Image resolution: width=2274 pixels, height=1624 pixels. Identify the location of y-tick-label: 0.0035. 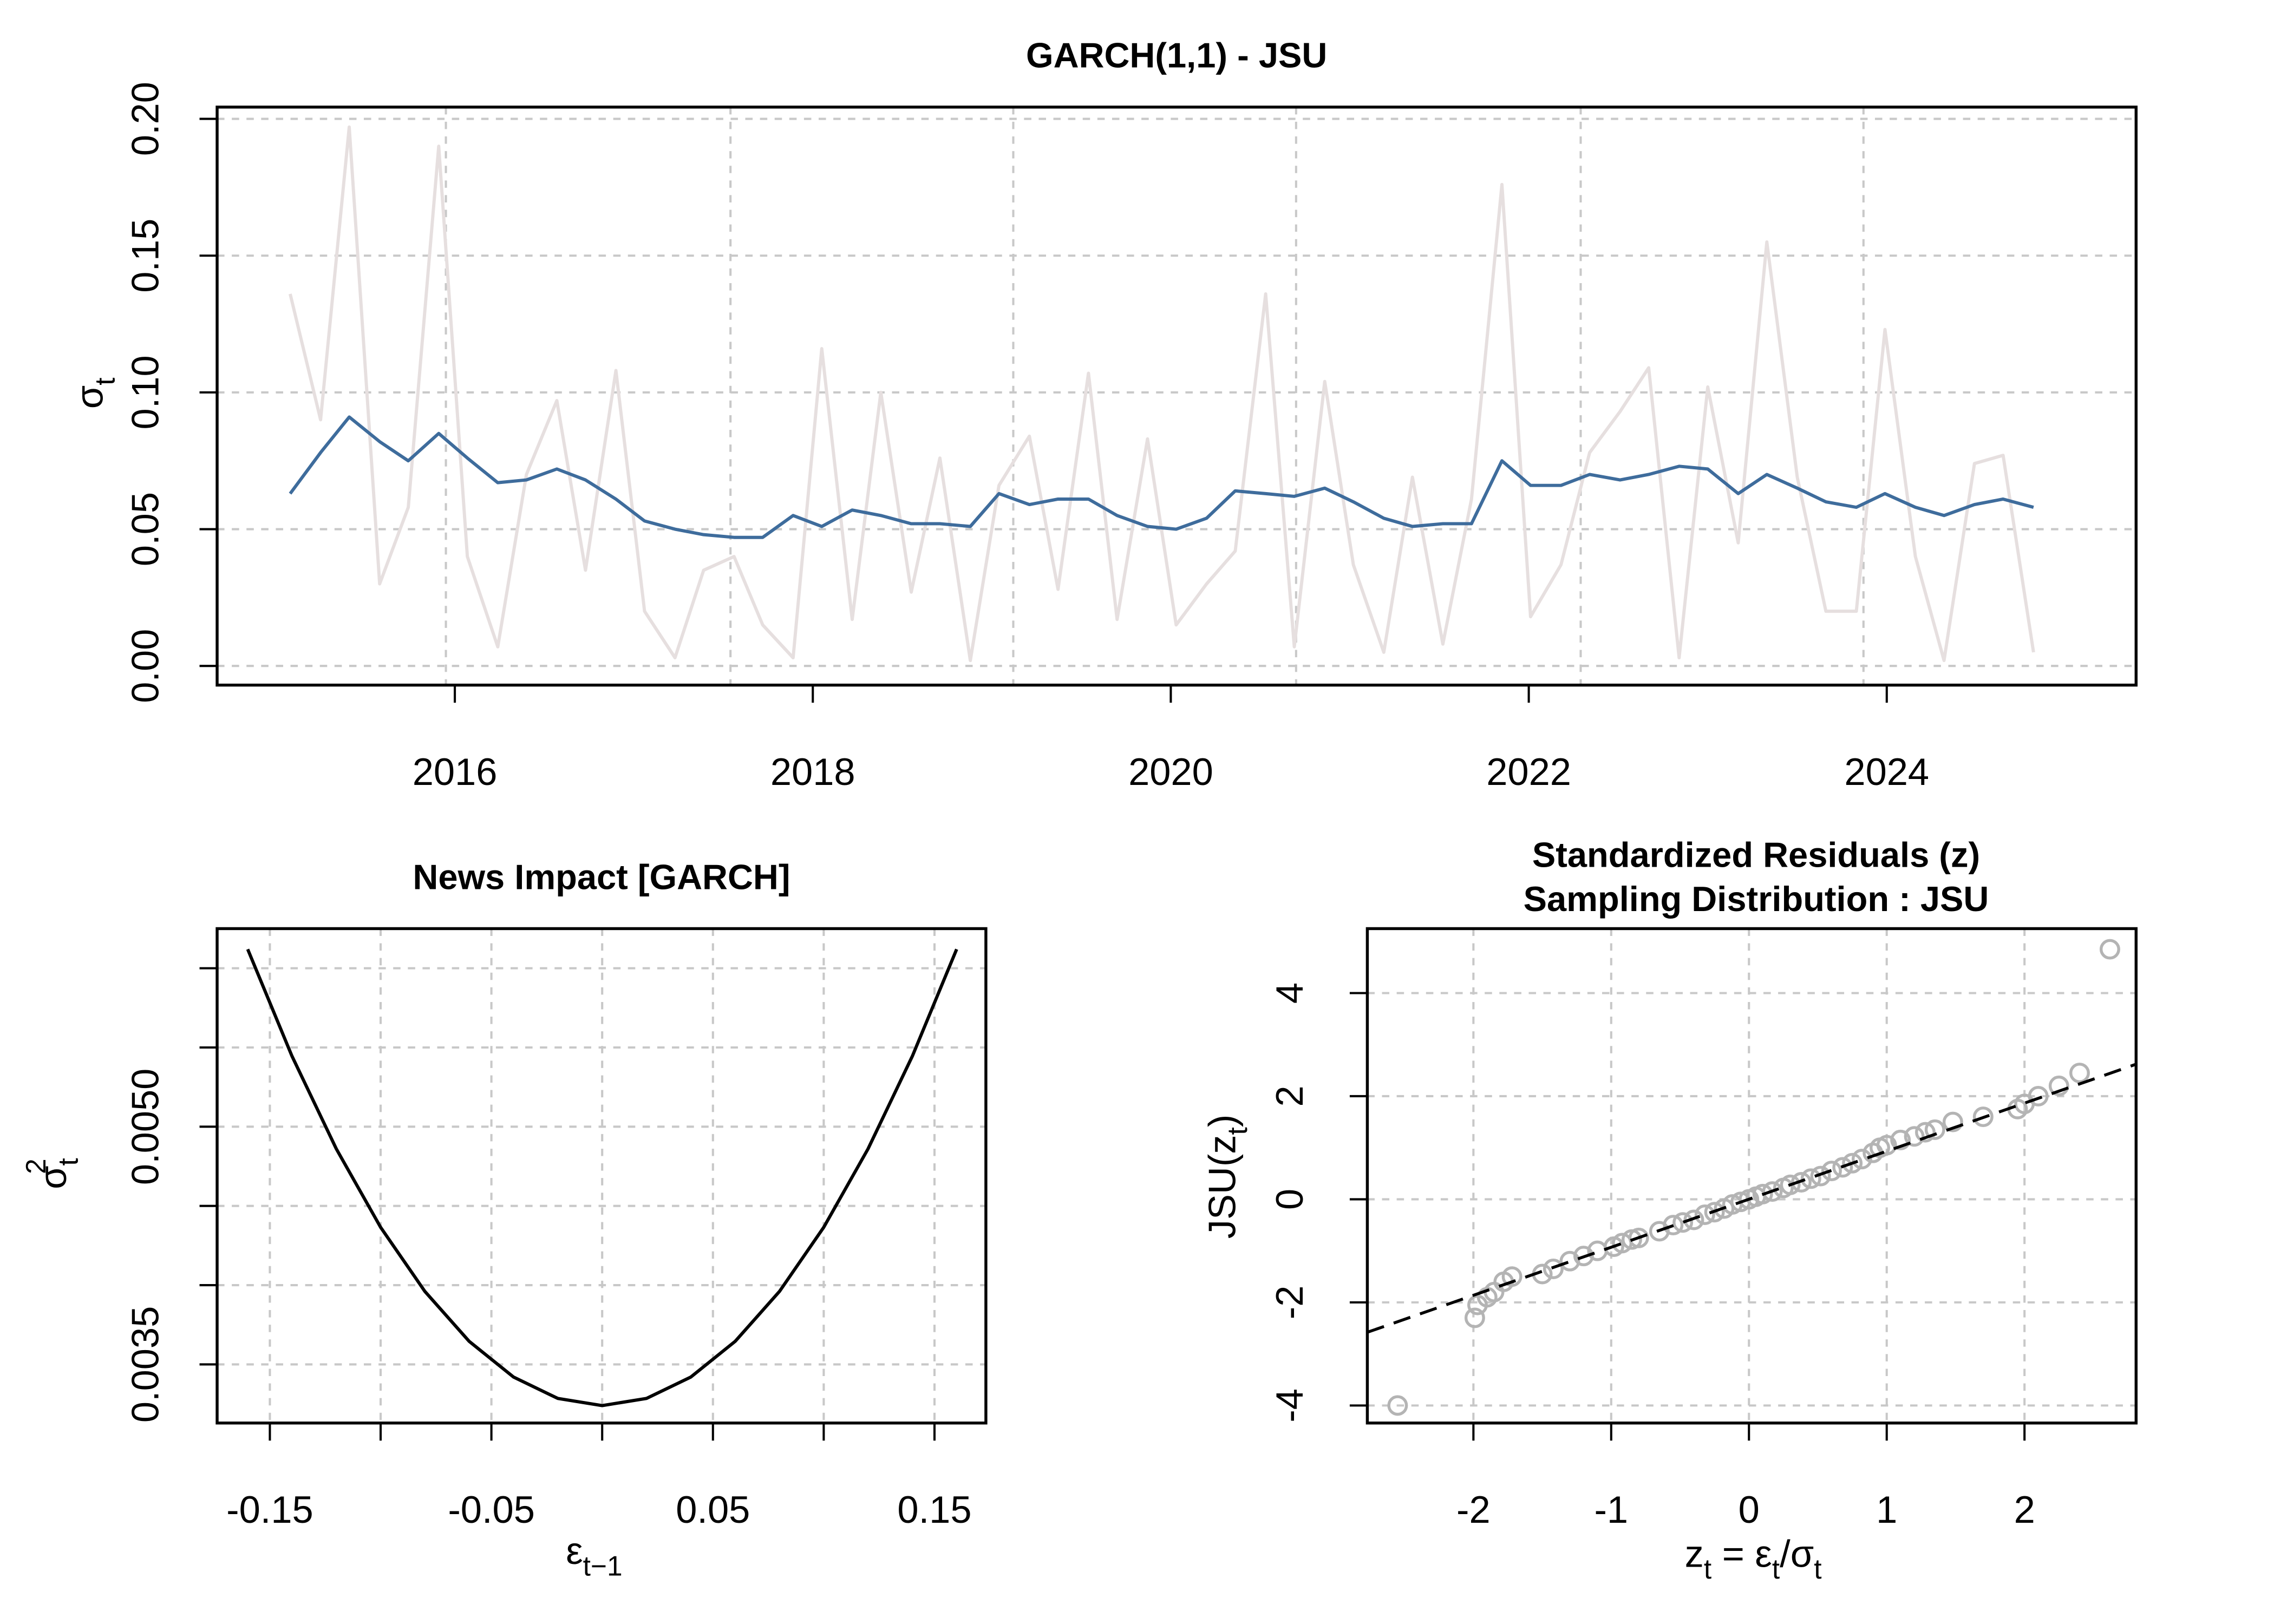
(145, 1364).